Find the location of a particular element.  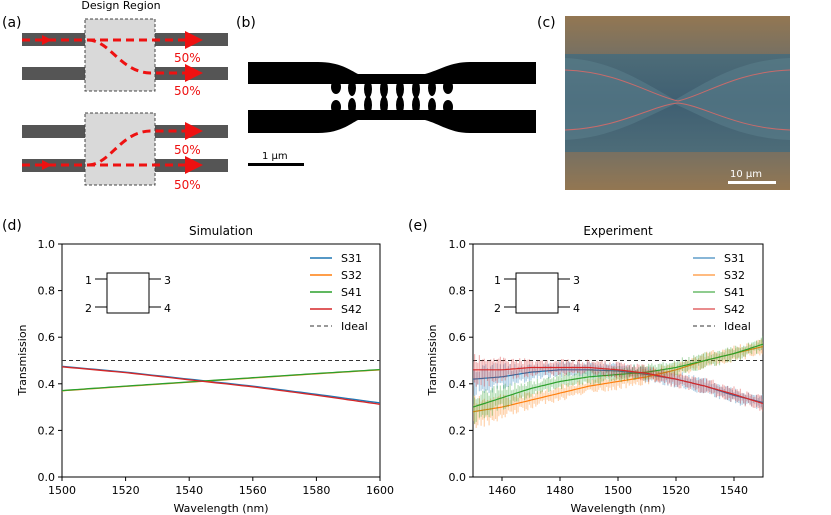

design-region-bottom is located at coordinates (120, 149).